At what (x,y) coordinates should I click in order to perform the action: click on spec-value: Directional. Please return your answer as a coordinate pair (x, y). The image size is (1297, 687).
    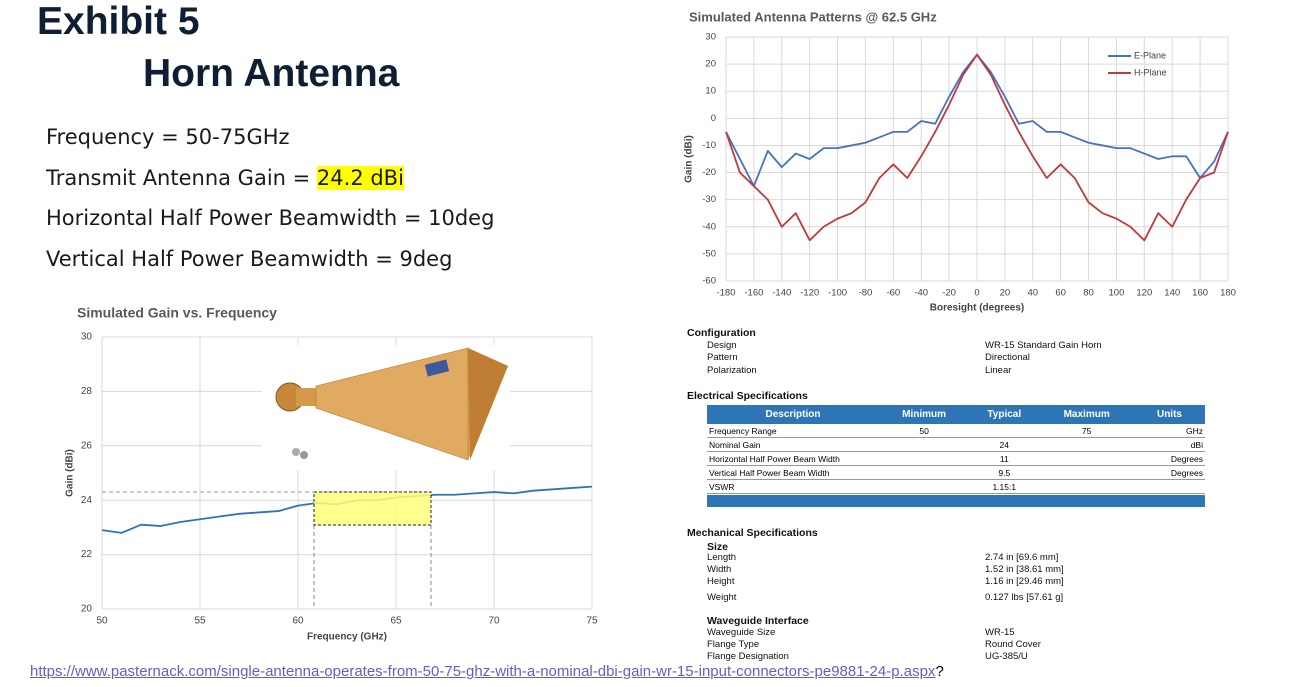
    Looking at the image, I should click on (1007, 358).